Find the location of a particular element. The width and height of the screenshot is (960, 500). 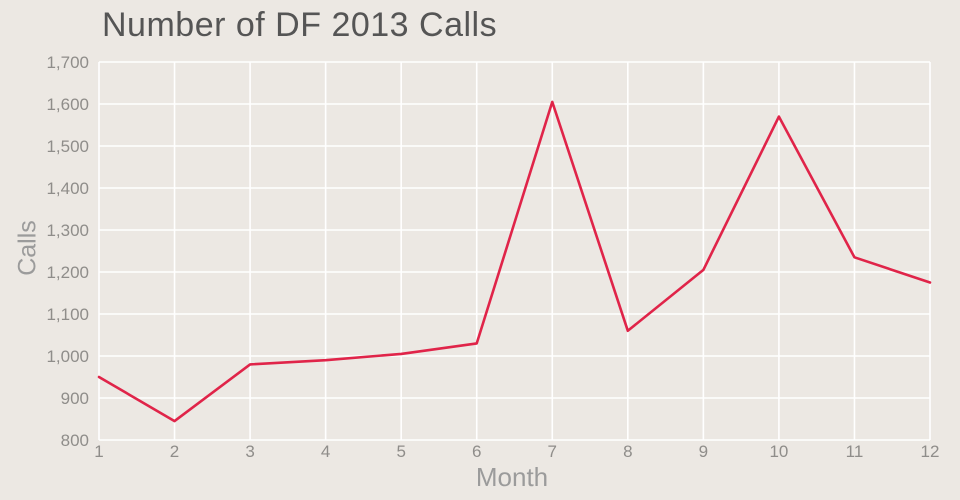

x-axis-label: Month is located at coordinates (512, 477).